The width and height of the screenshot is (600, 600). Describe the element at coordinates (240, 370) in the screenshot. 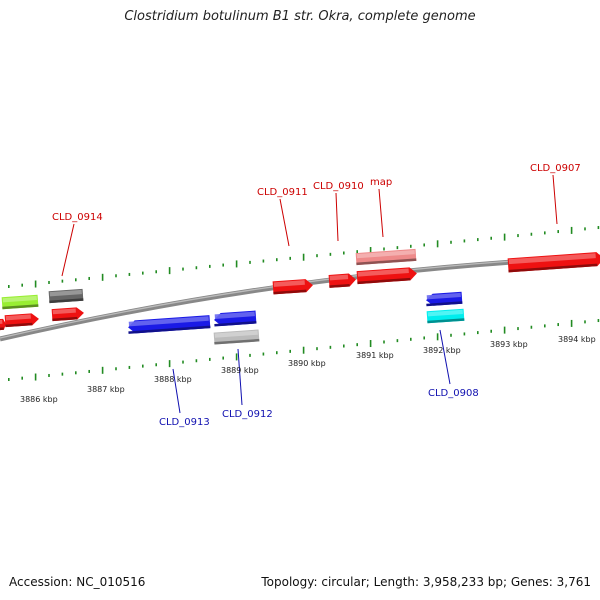

I see `kbp-label: 3889 kbp` at that location.